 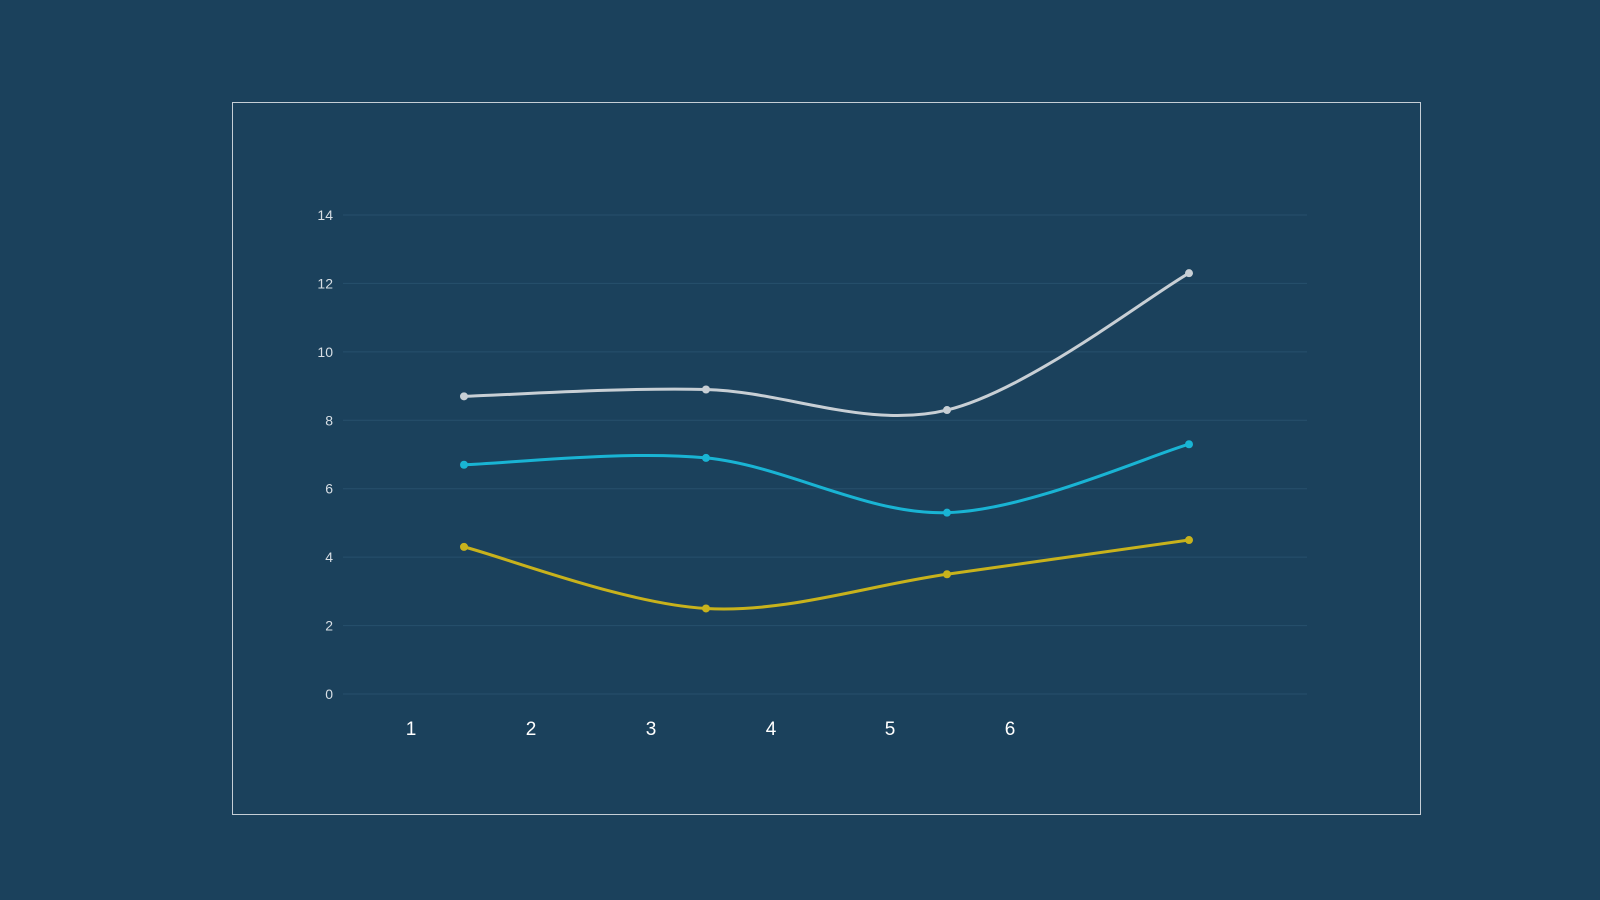 What do you see at coordinates (771, 729) in the screenshot?
I see `x-tick-label: 4` at bounding box center [771, 729].